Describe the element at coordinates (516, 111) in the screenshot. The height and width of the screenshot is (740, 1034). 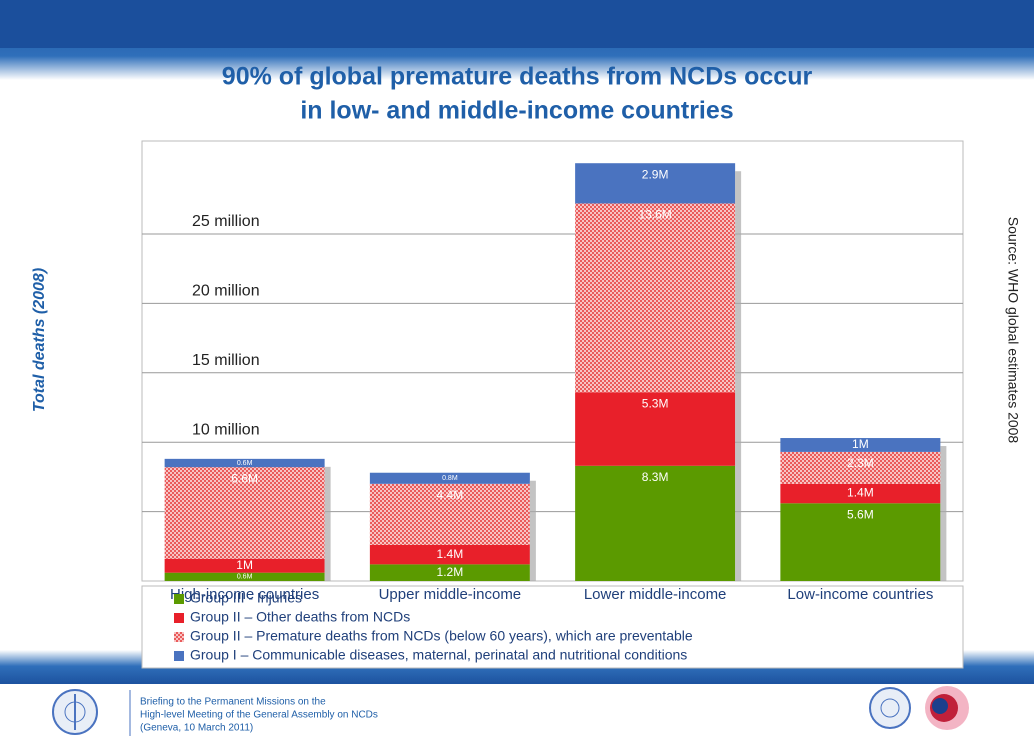
I see `title: in low- and middle-income countries` at that location.